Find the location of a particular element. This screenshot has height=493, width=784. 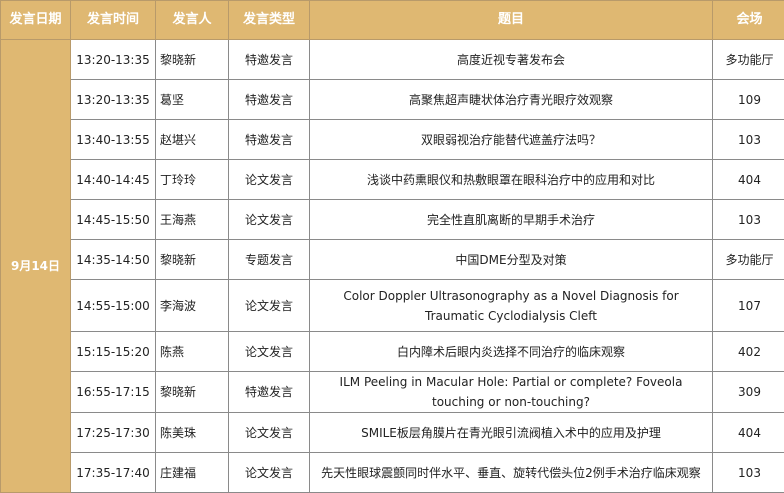

speaker-cell: 葛坚 is located at coordinates (192, 100).